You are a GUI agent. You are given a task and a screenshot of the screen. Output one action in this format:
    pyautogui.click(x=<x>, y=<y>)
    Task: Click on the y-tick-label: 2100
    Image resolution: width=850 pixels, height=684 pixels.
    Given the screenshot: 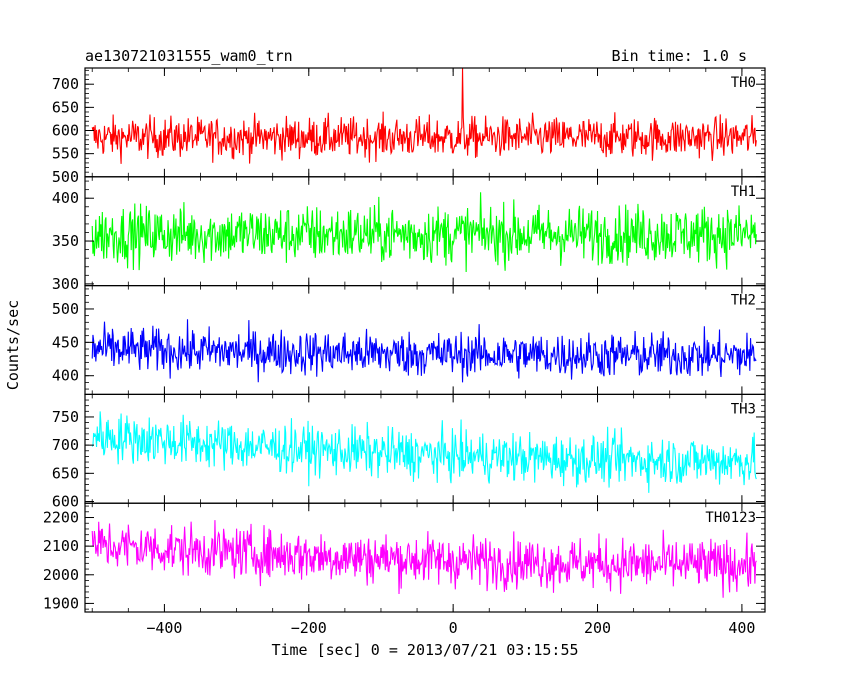 What is the action you would take?
    pyautogui.click(x=61, y=546)
    